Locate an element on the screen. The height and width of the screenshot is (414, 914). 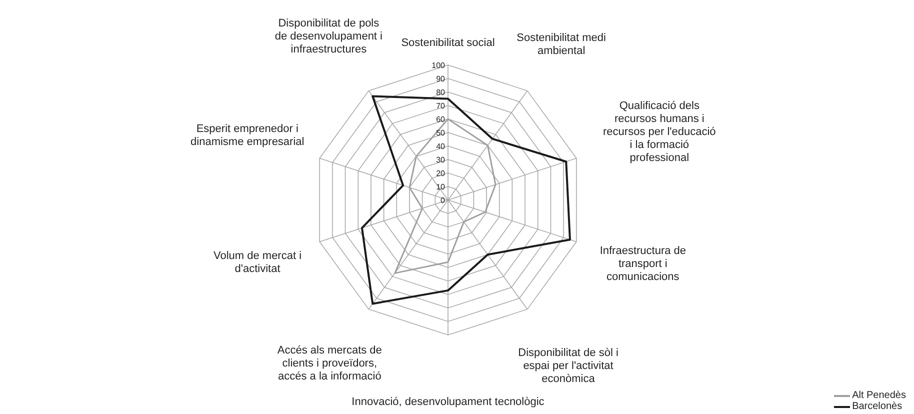
spoke-label: Sostenibilitat medi ambiental is located at coordinates (561, 45).